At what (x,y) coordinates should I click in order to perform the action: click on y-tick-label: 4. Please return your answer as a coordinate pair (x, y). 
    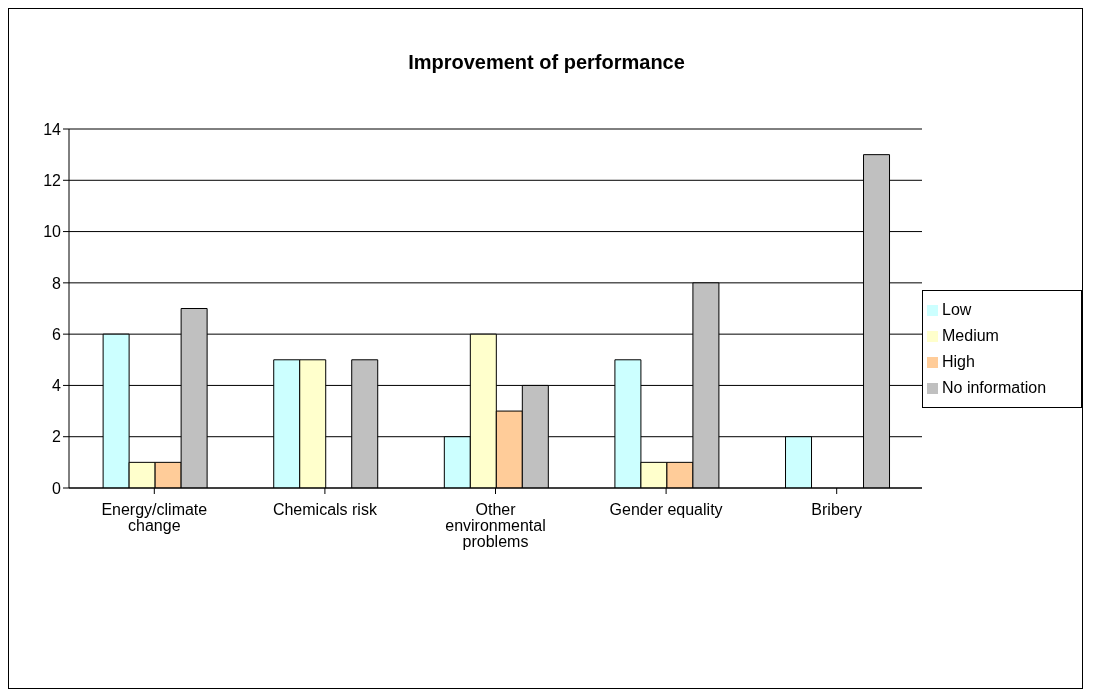
    Looking at the image, I should click on (57, 386).